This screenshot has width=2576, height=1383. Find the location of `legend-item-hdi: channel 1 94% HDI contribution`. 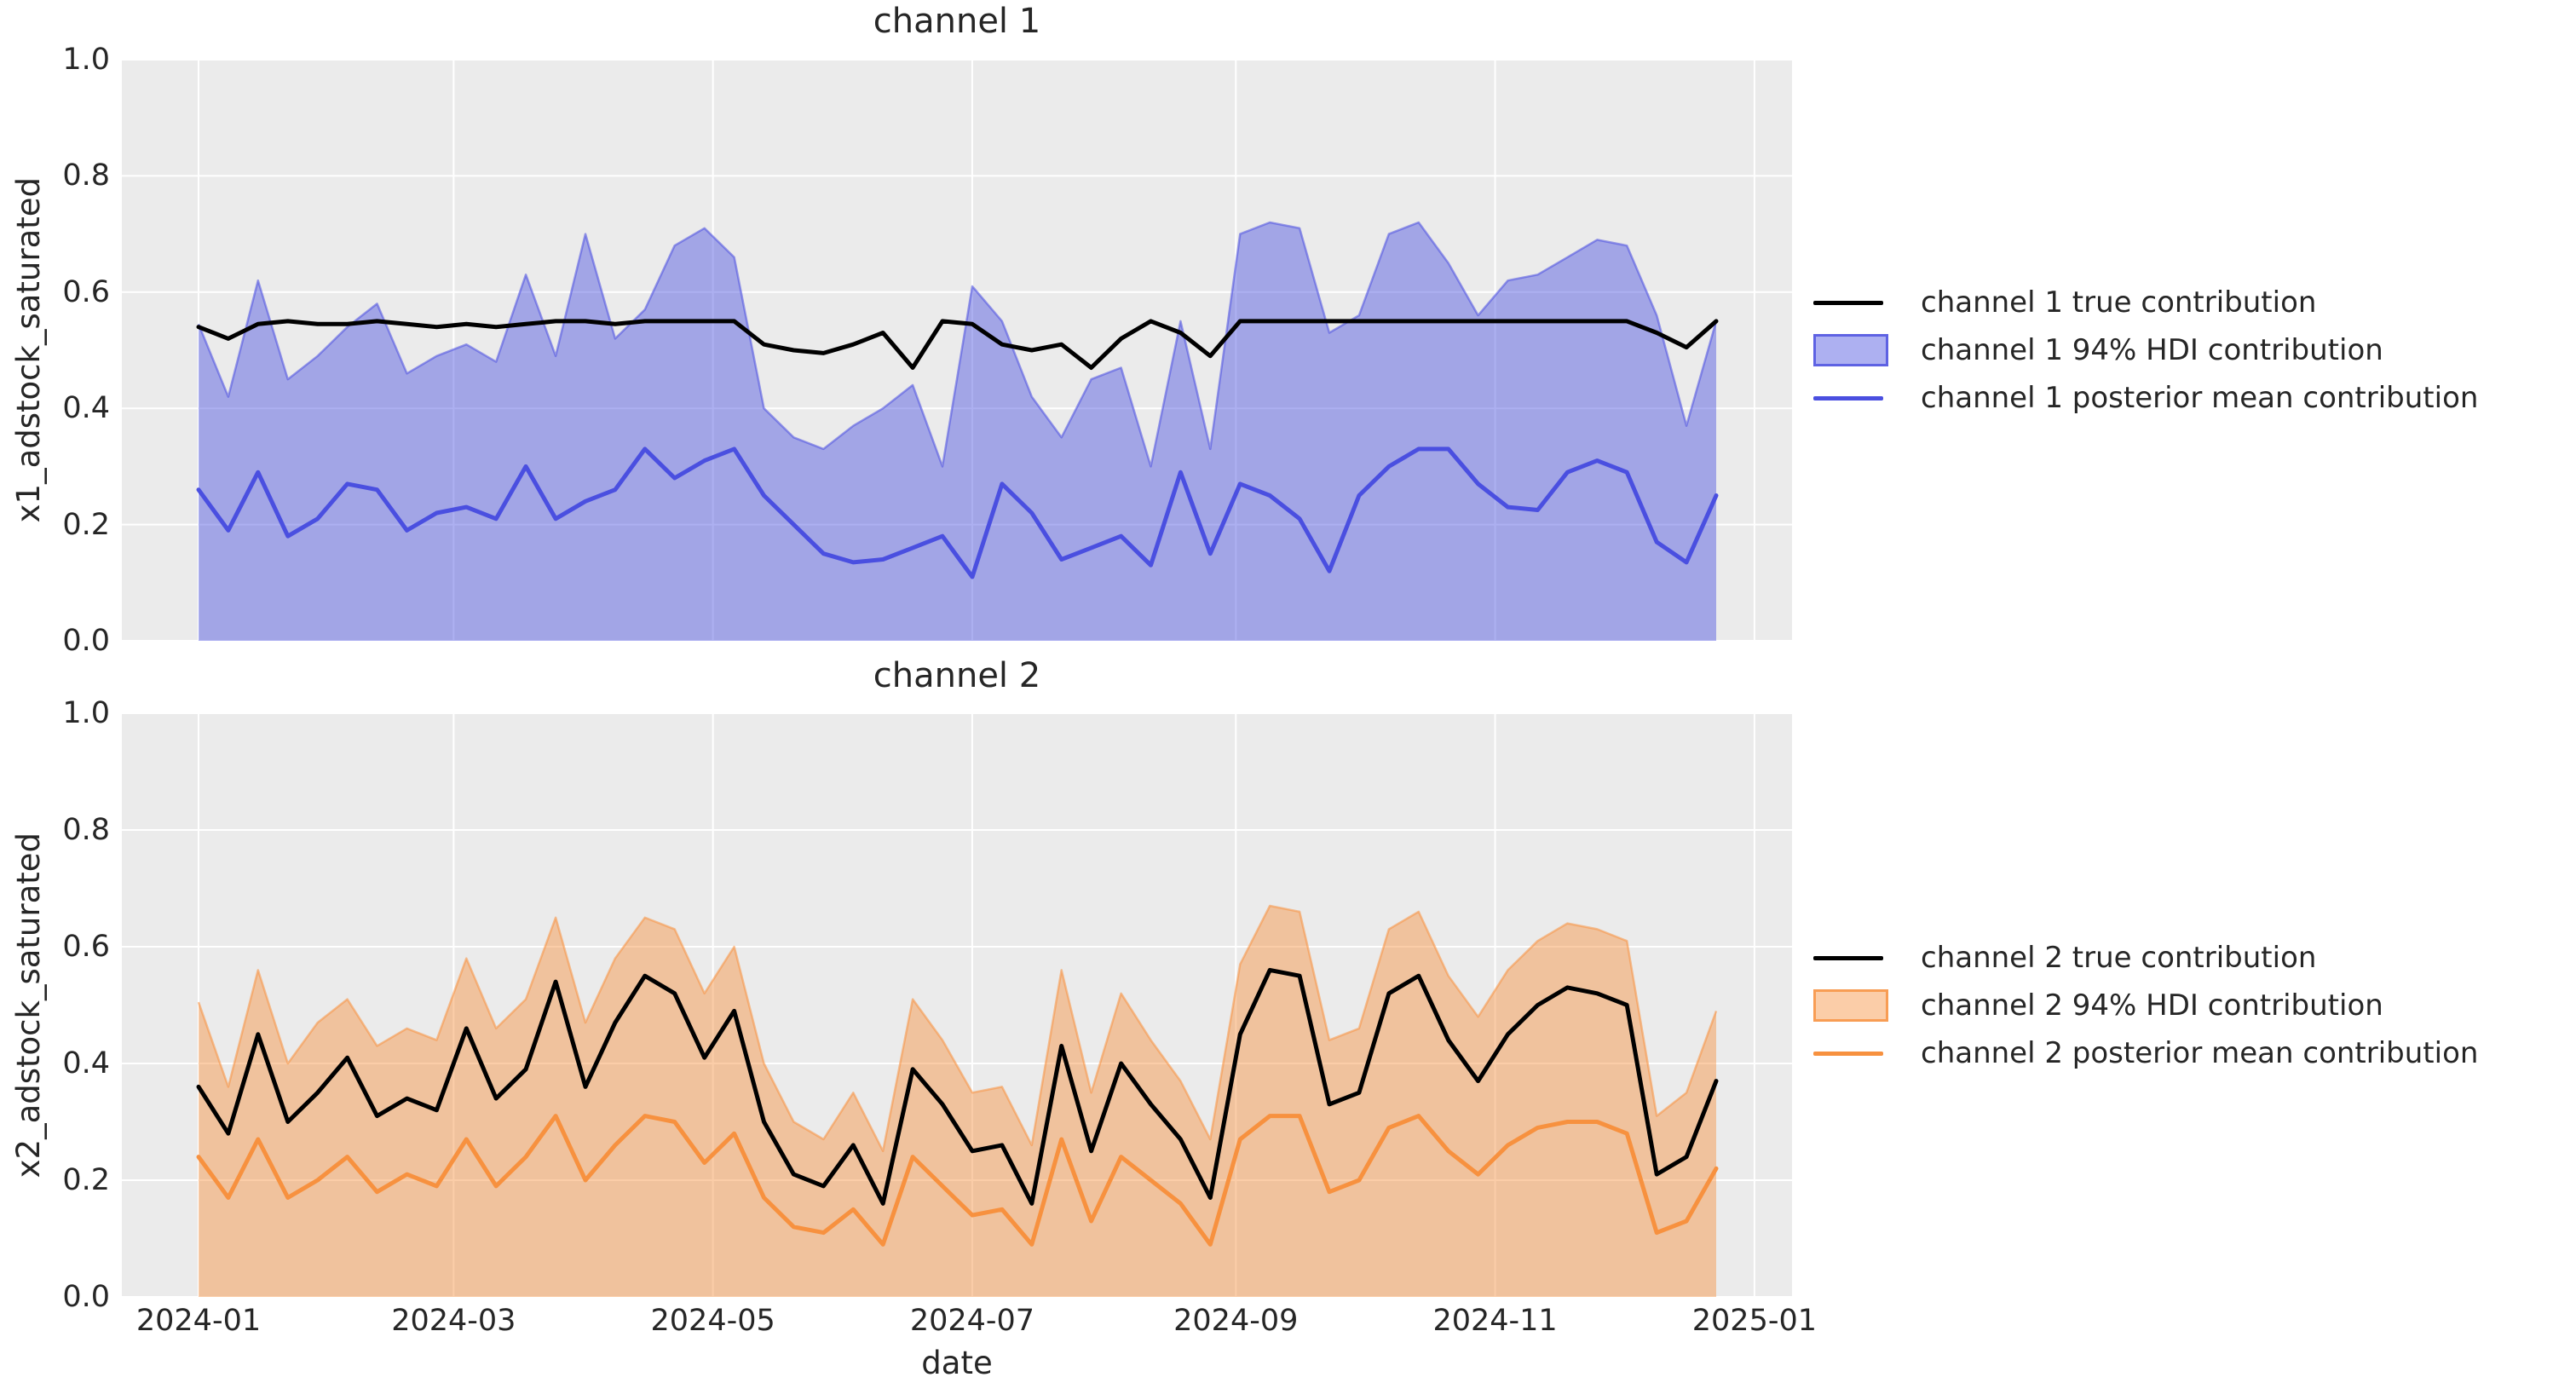

legend-item-hdi: channel 1 94% HDI contribution is located at coordinates (2145, 350).